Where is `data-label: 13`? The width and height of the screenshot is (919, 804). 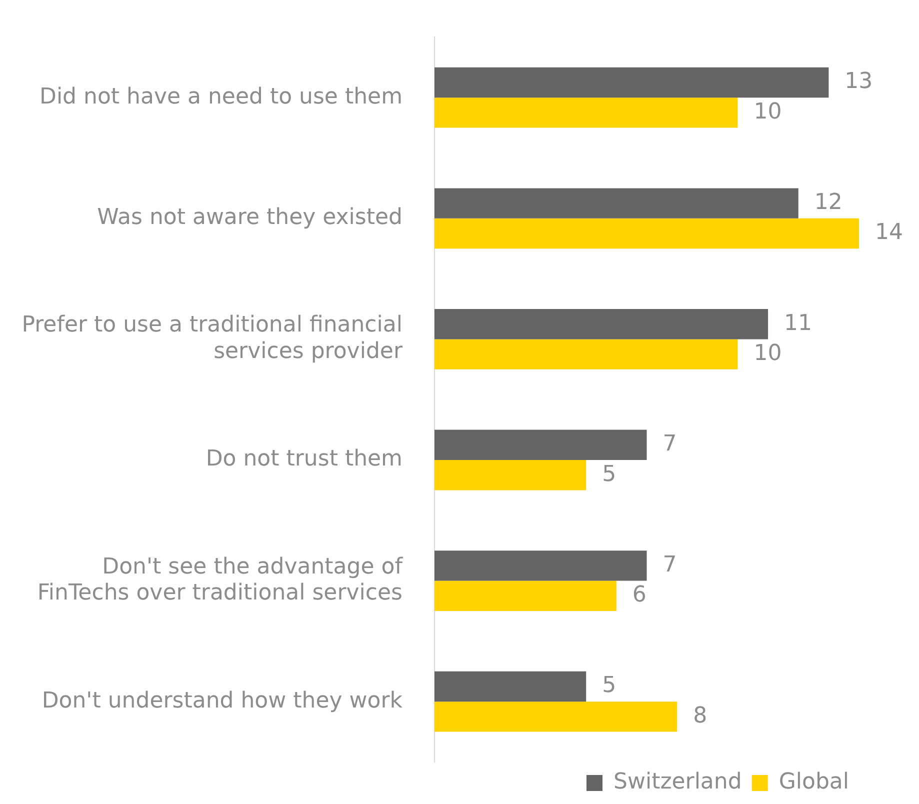 data-label: 13 is located at coordinates (858, 81).